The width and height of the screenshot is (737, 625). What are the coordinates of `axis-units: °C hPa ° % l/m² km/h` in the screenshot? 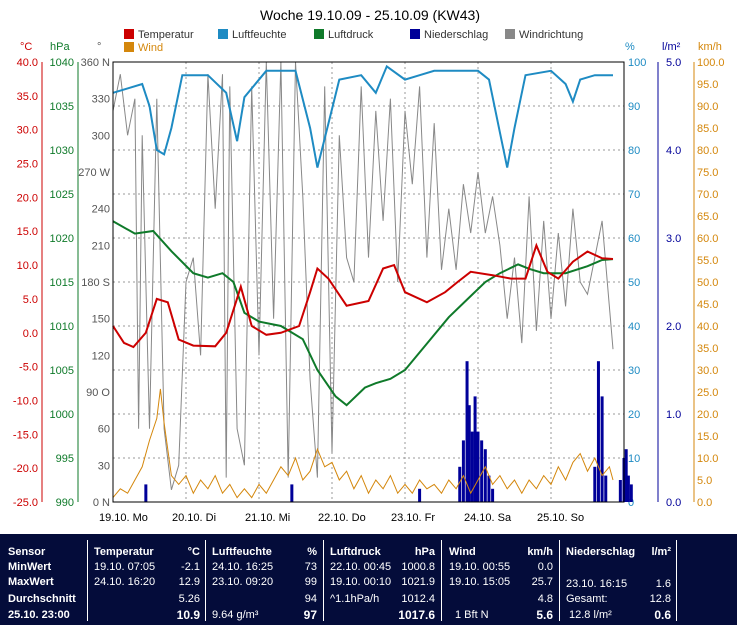 It's located at (371, 47).